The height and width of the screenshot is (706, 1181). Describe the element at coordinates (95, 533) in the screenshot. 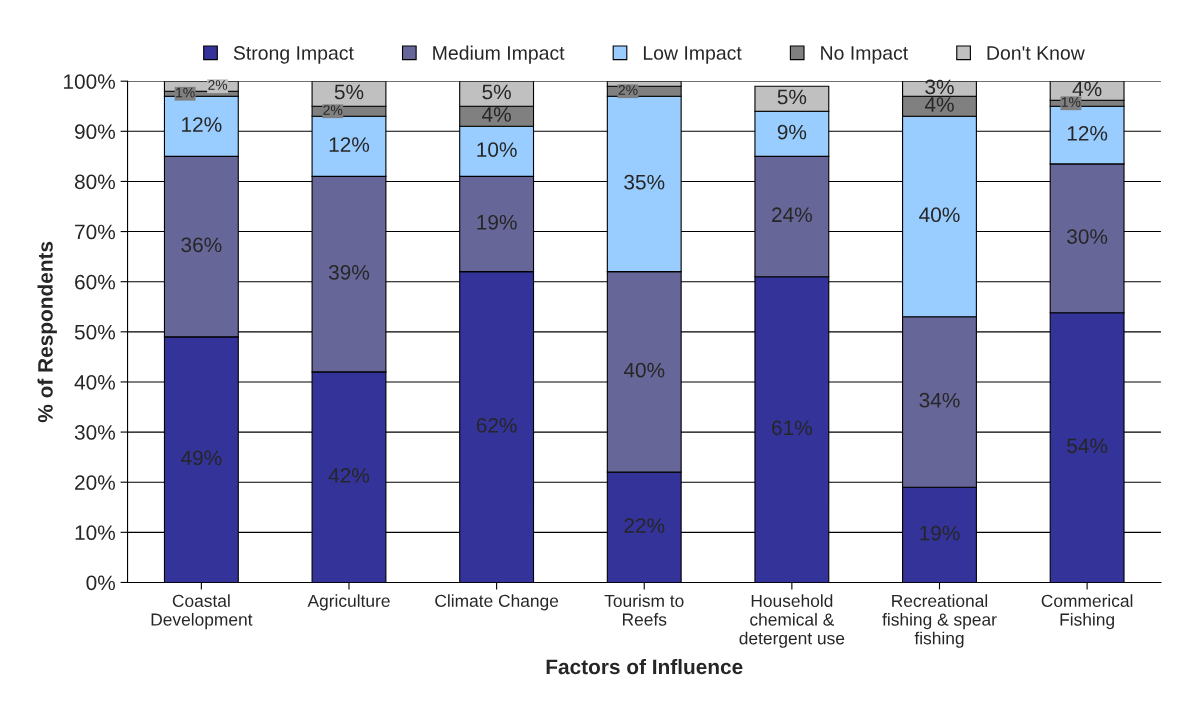

I see `y-tick-label: 10%` at that location.